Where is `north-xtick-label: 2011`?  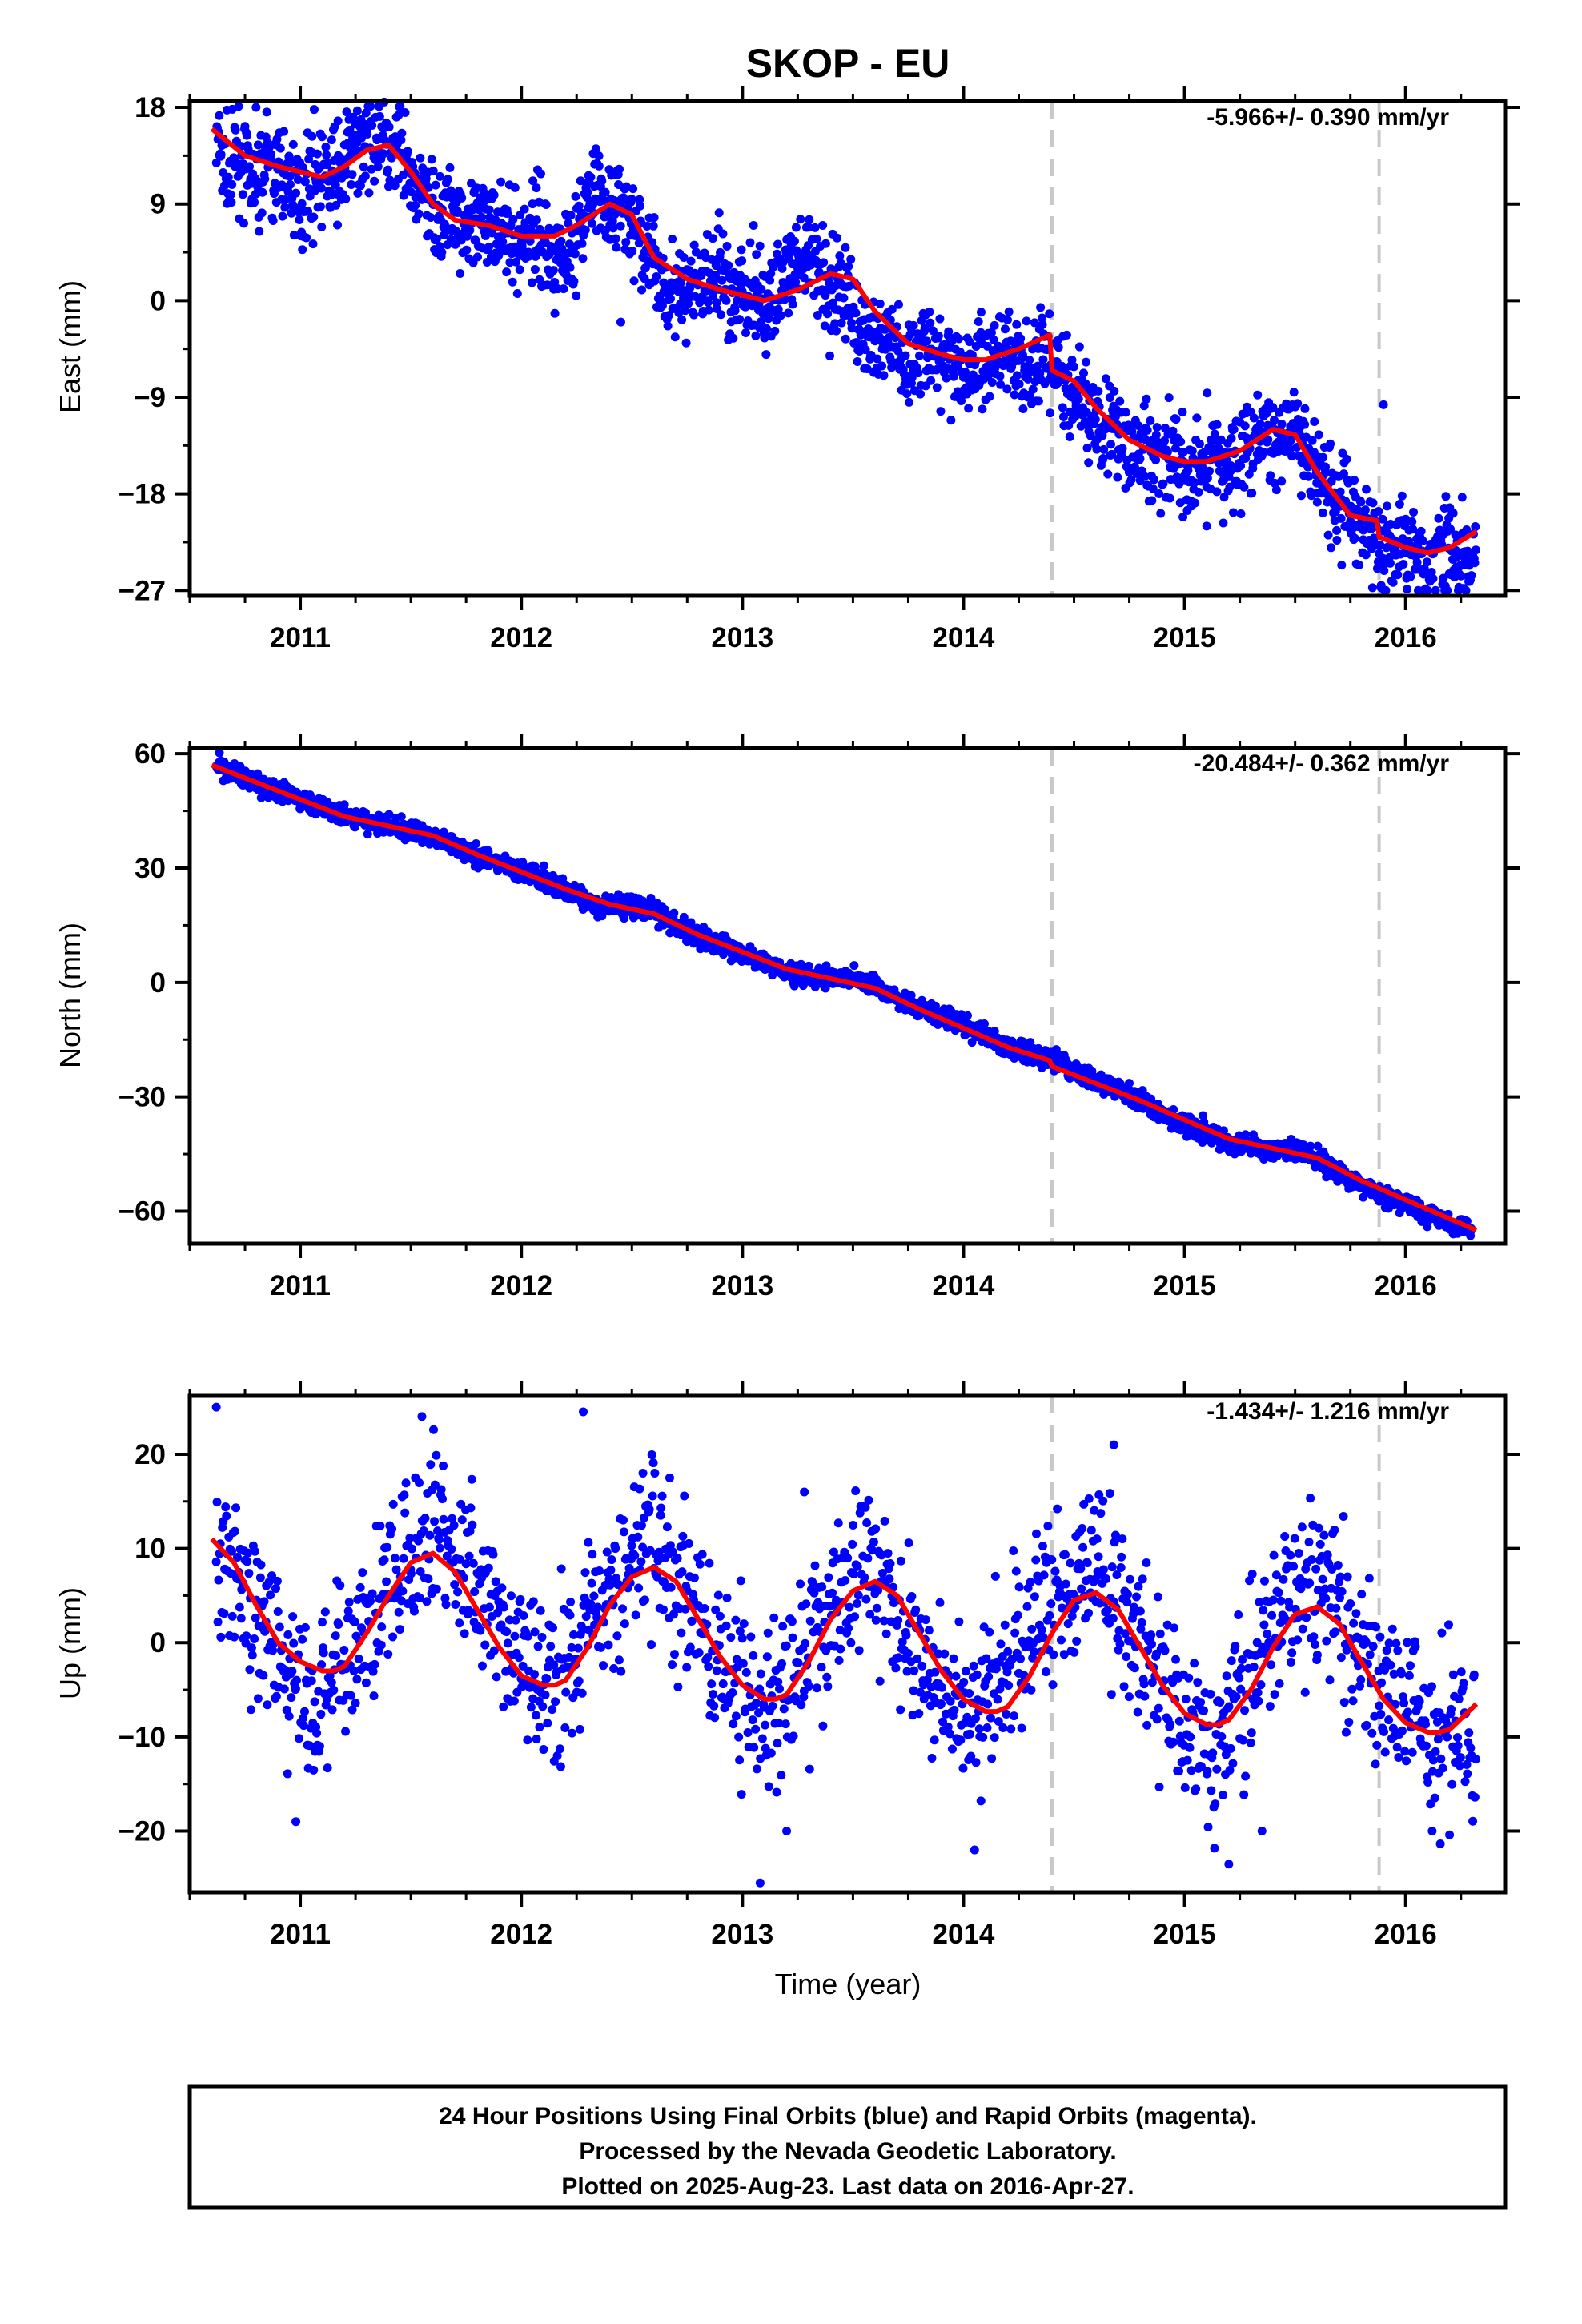
north-xtick-label: 2011 is located at coordinates (301, 1285).